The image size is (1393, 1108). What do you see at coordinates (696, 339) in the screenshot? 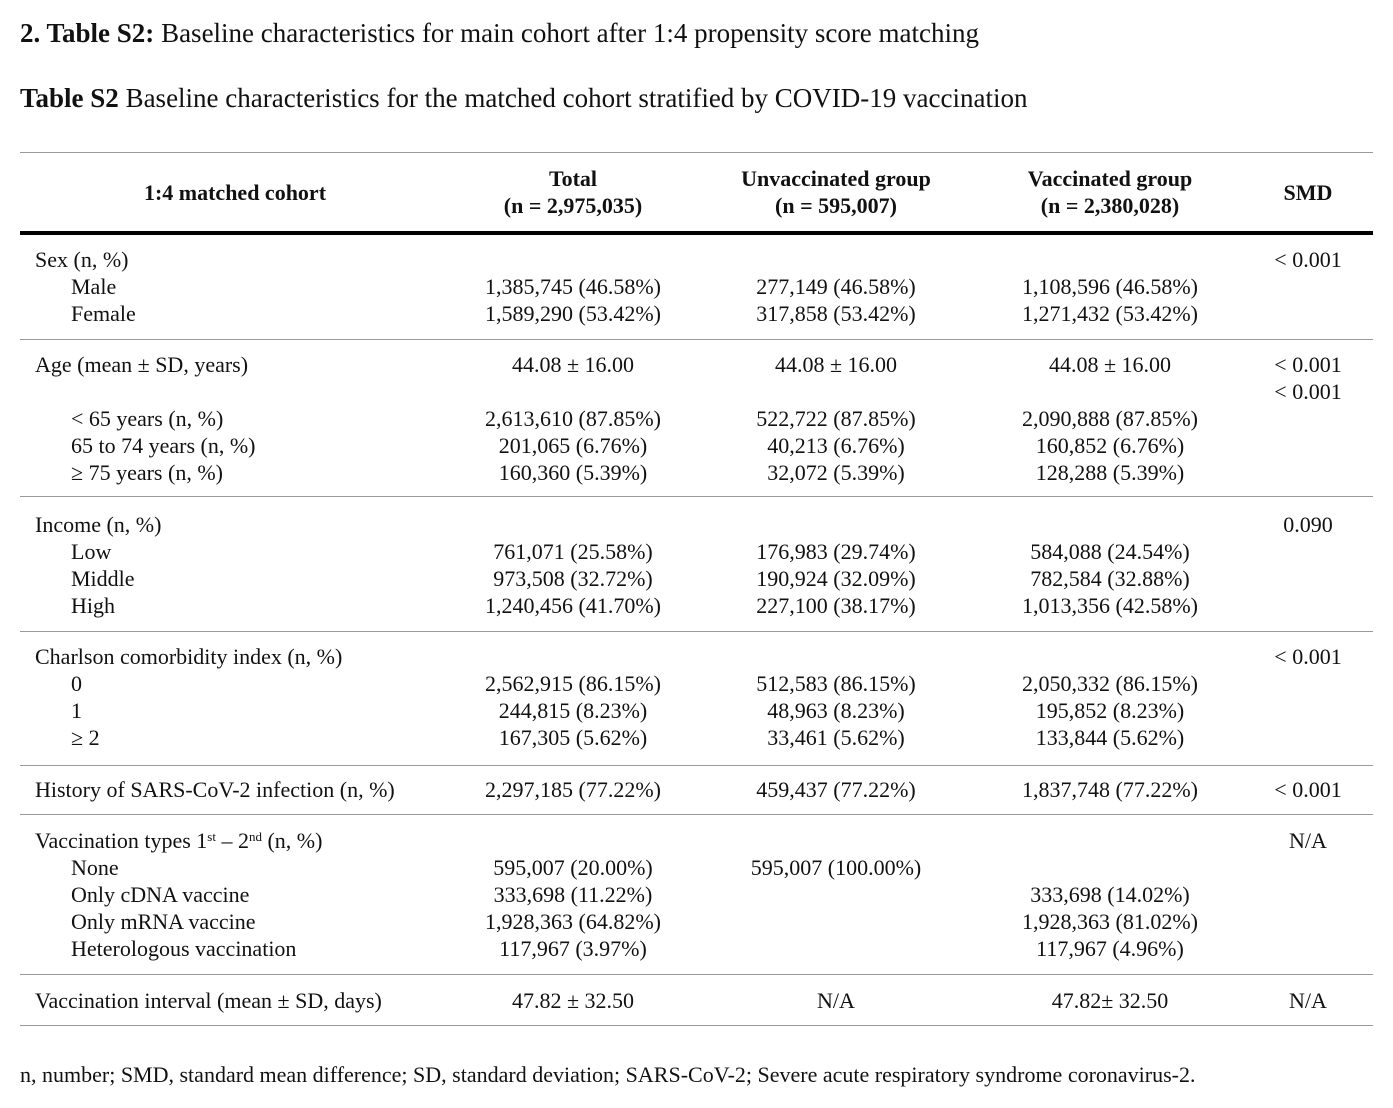
I see `divider-sex` at bounding box center [696, 339].